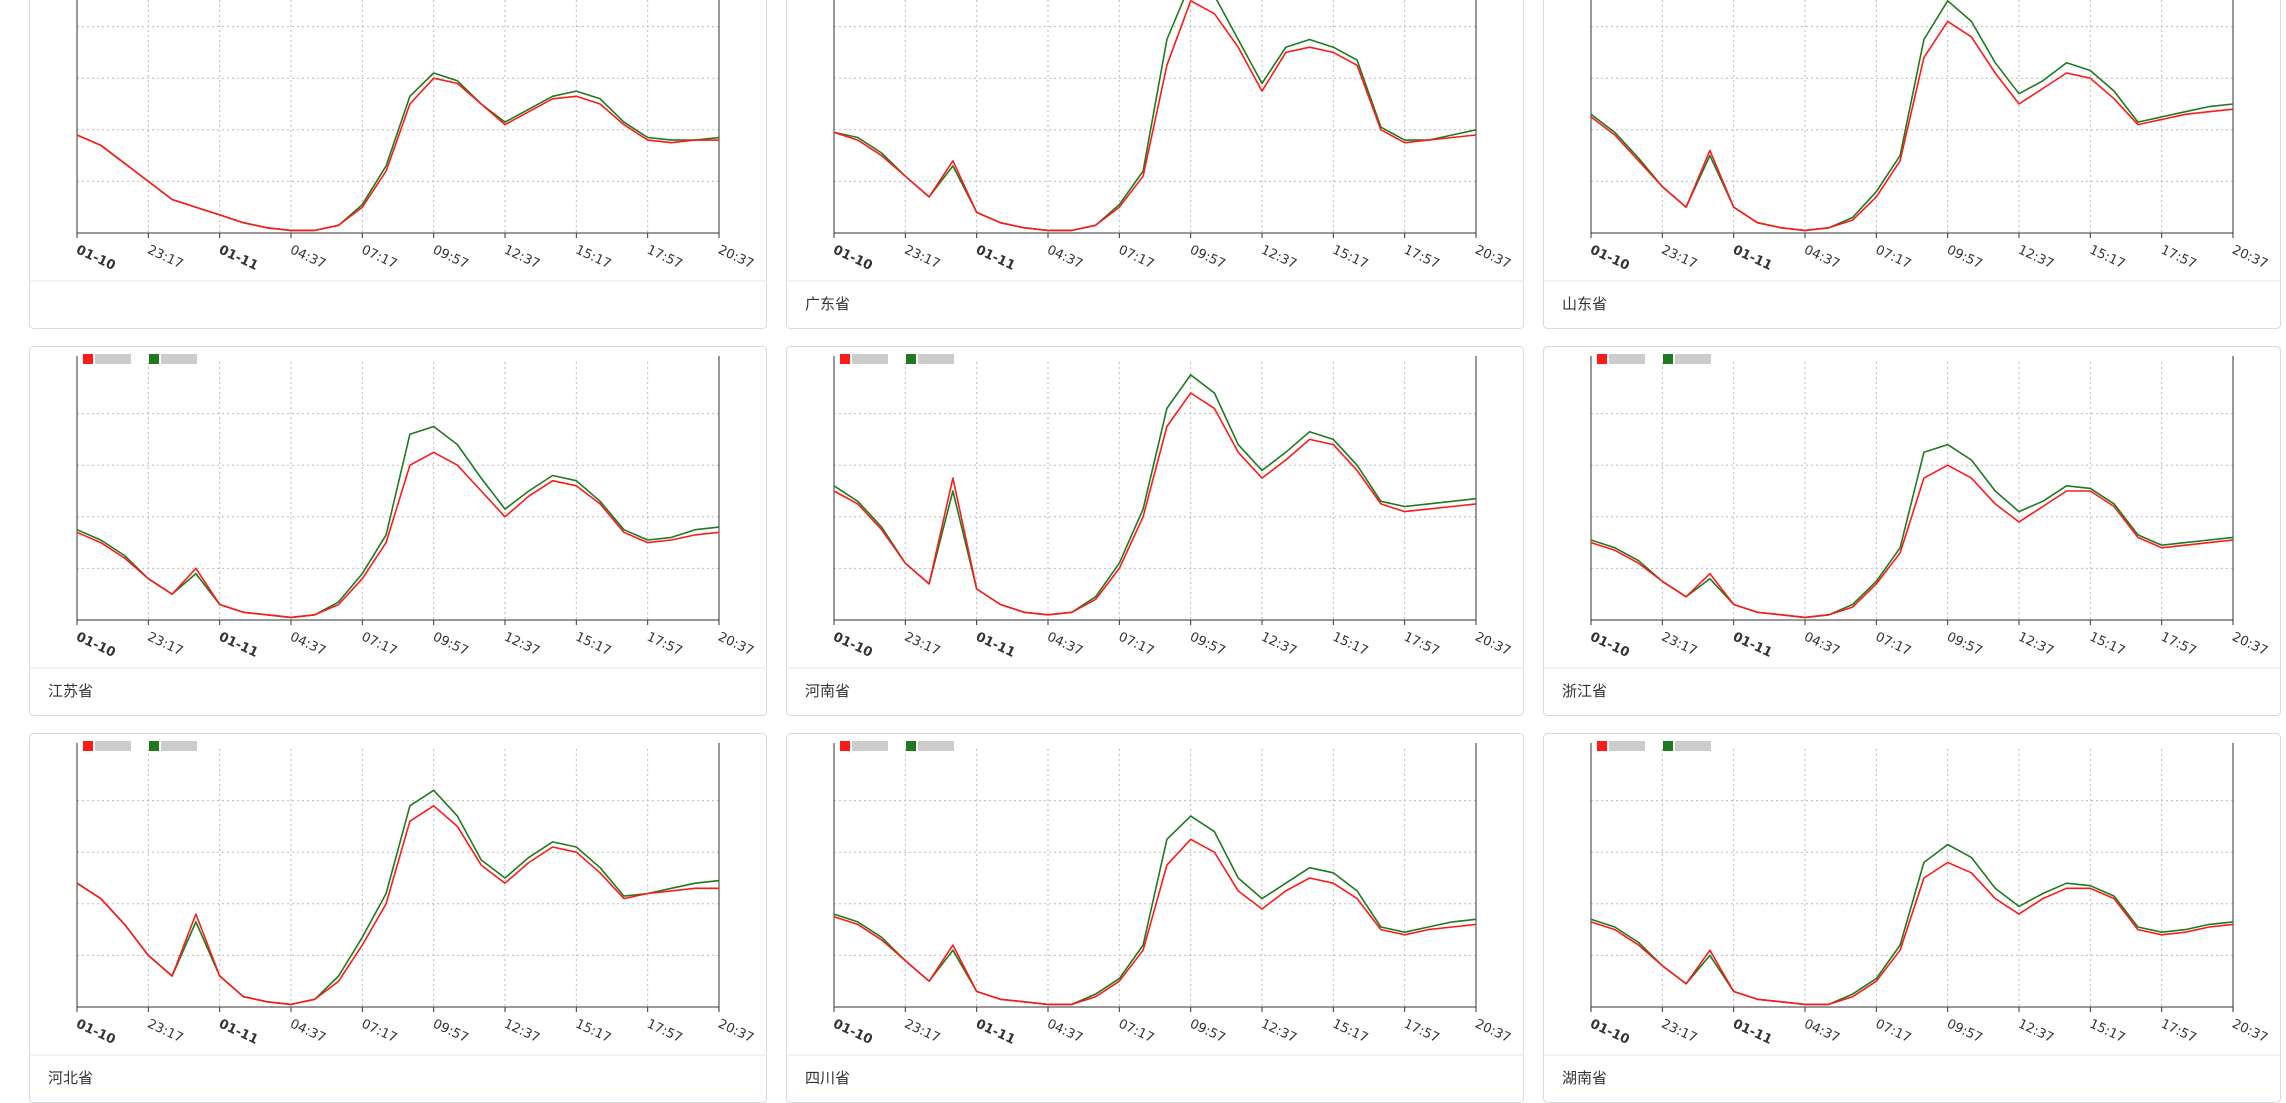 The width and height of the screenshot is (2286, 1103). Describe the element at coordinates (70, 1078) in the screenshot. I see `panel-label: 河北省` at that location.